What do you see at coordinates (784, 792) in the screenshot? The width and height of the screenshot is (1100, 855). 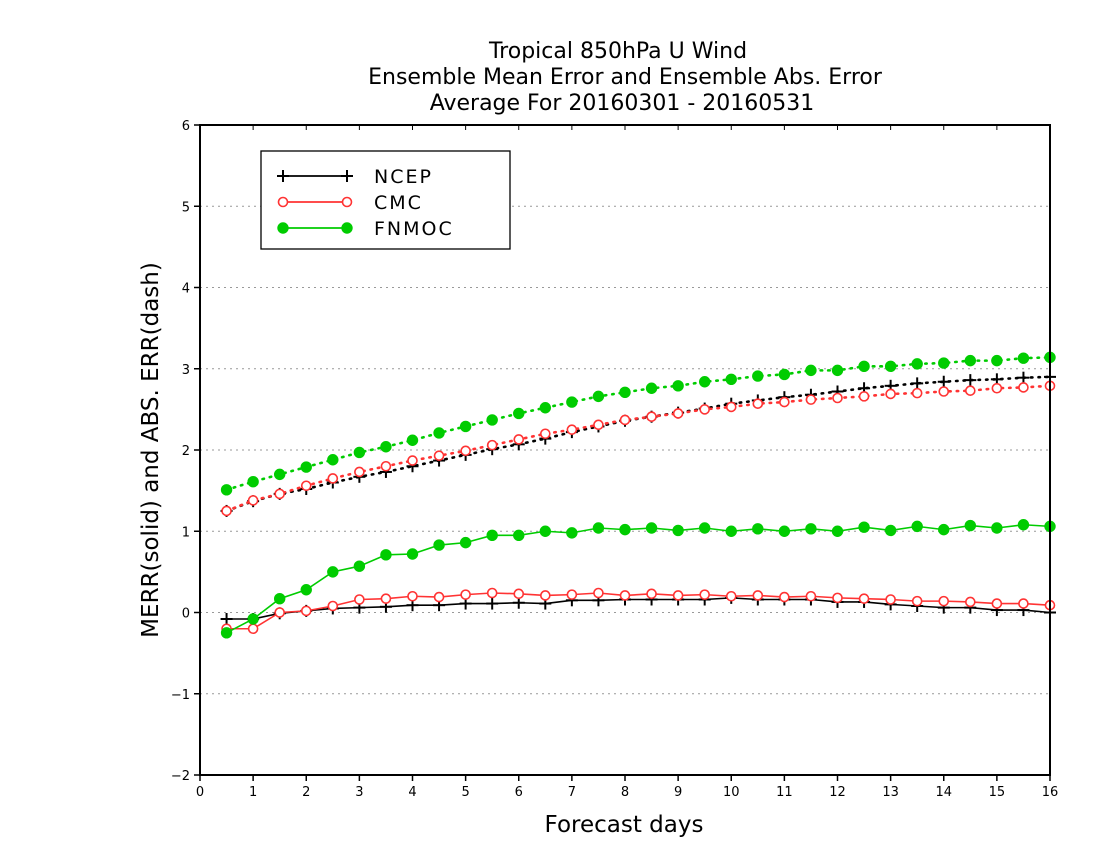 I see `x-tick-label: 11` at bounding box center [784, 792].